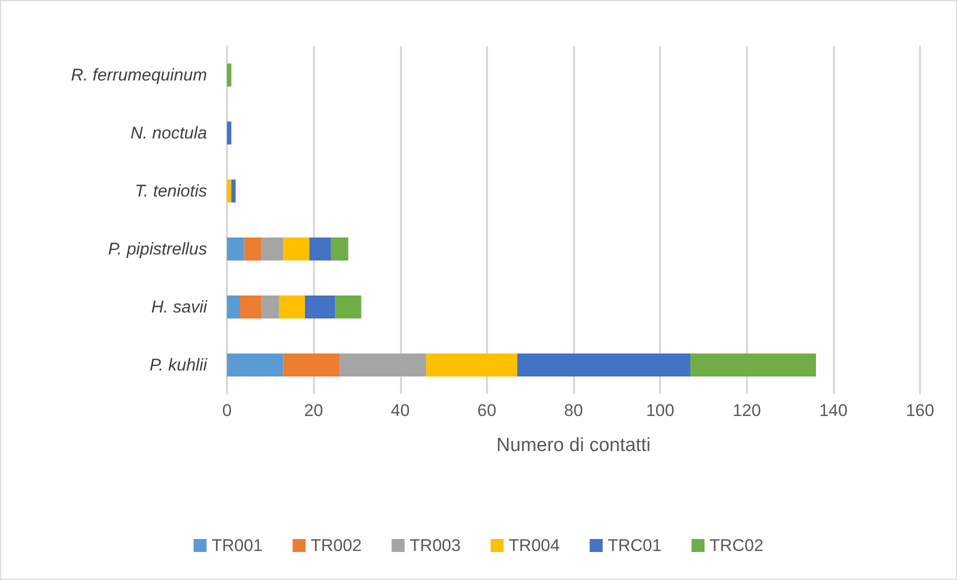  What do you see at coordinates (400, 410) in the screenshot?
I see `x-tick-label: 40` at bounding box center [400, 410].